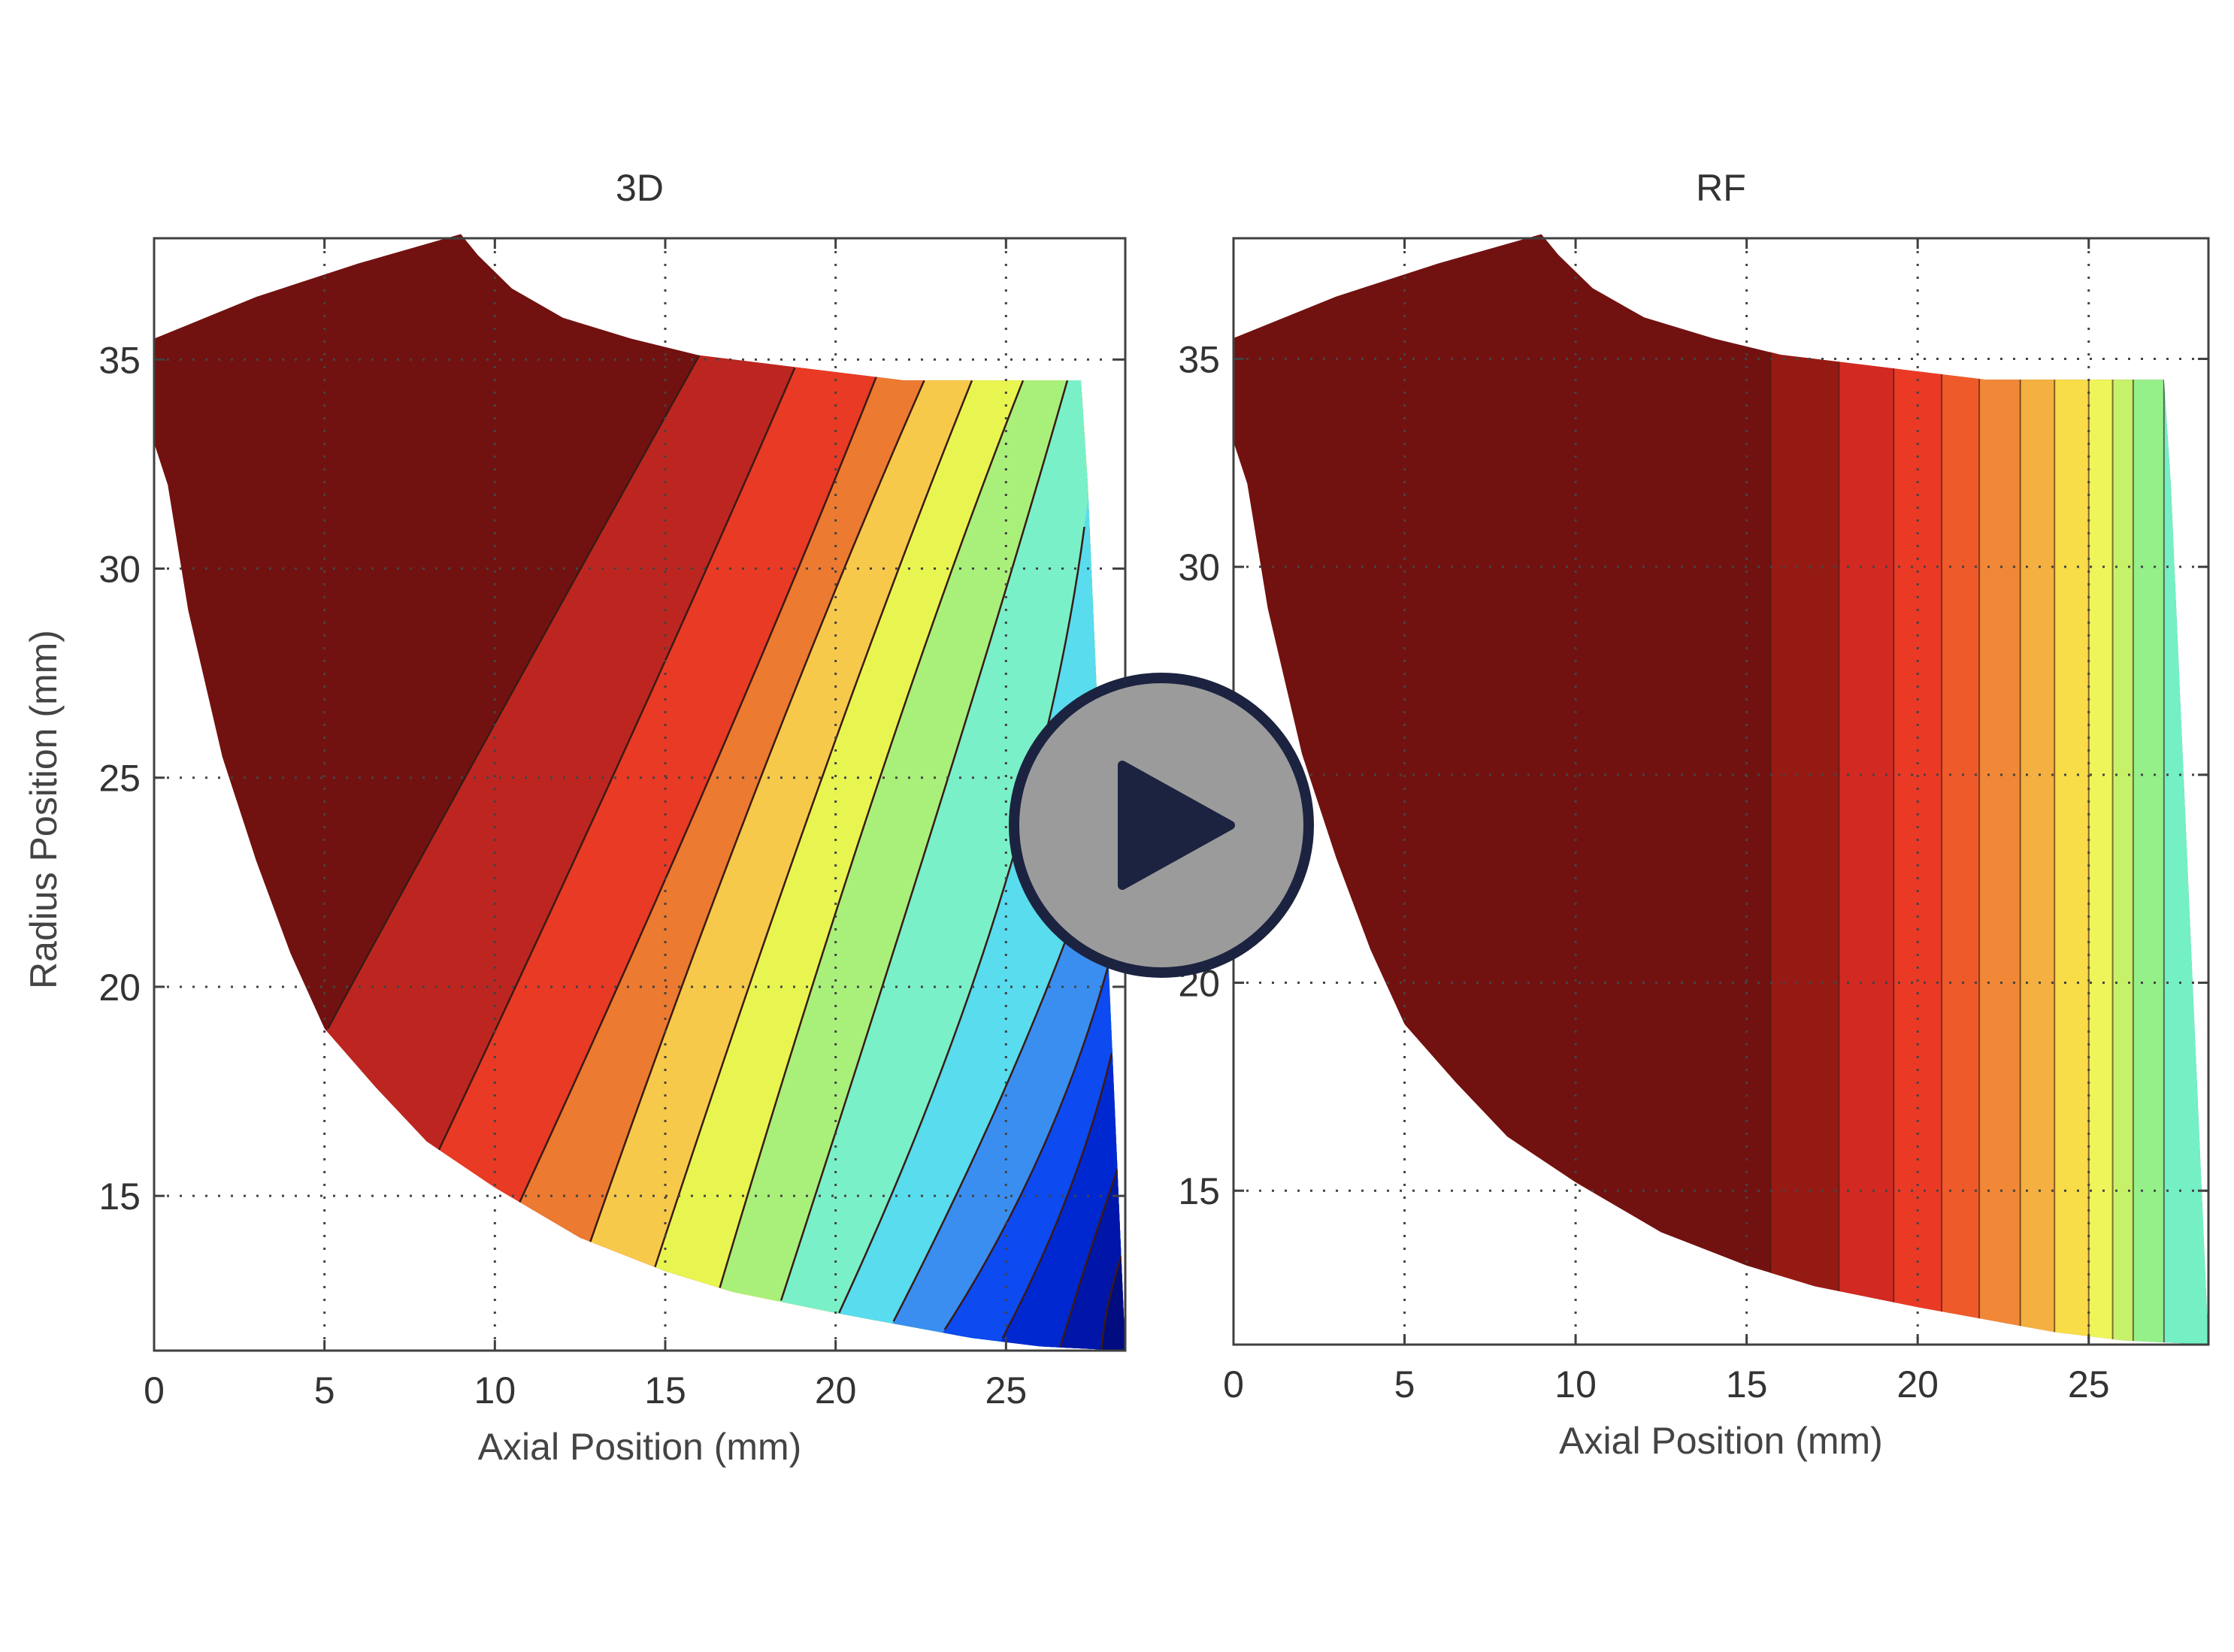 This screenshot has height=1652, width=2234. What do you see at coordinates (44, 809) in the screenshot?
I see `y-axis-label: Radius Position (mm)` at bounding box center [44, 809].